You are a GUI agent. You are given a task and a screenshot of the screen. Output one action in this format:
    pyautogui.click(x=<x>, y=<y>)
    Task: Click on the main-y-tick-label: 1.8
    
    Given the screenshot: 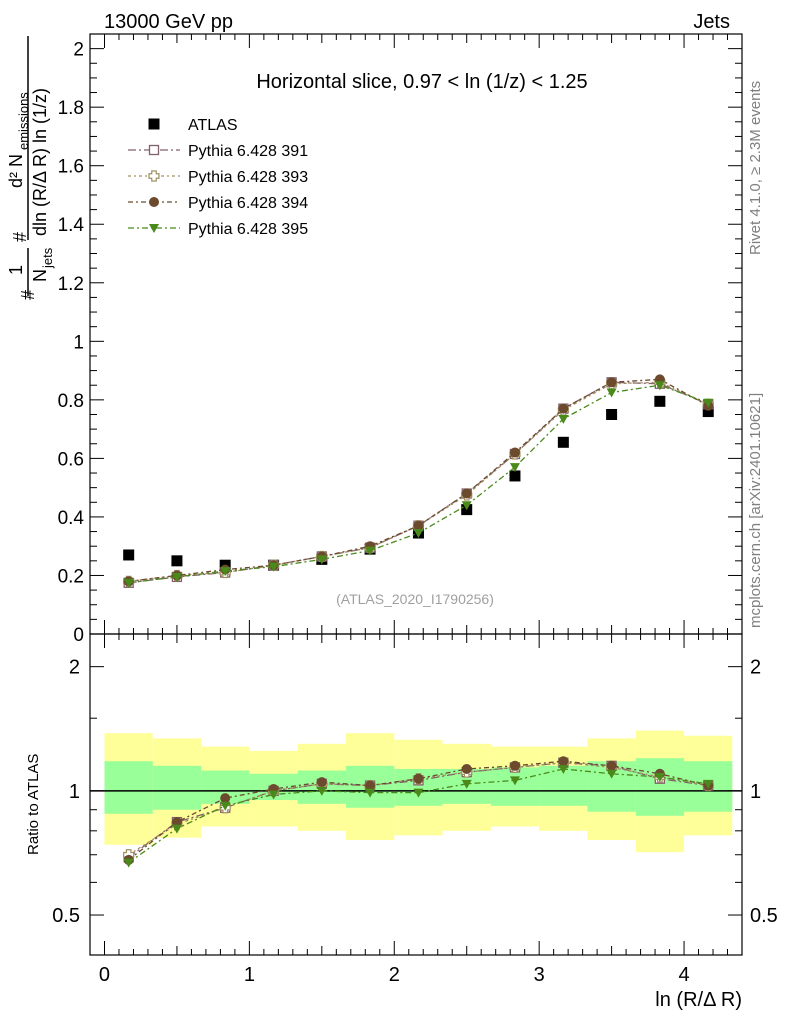 What is the action you would take?
    pyautogui.click(x=71, y=108)
    